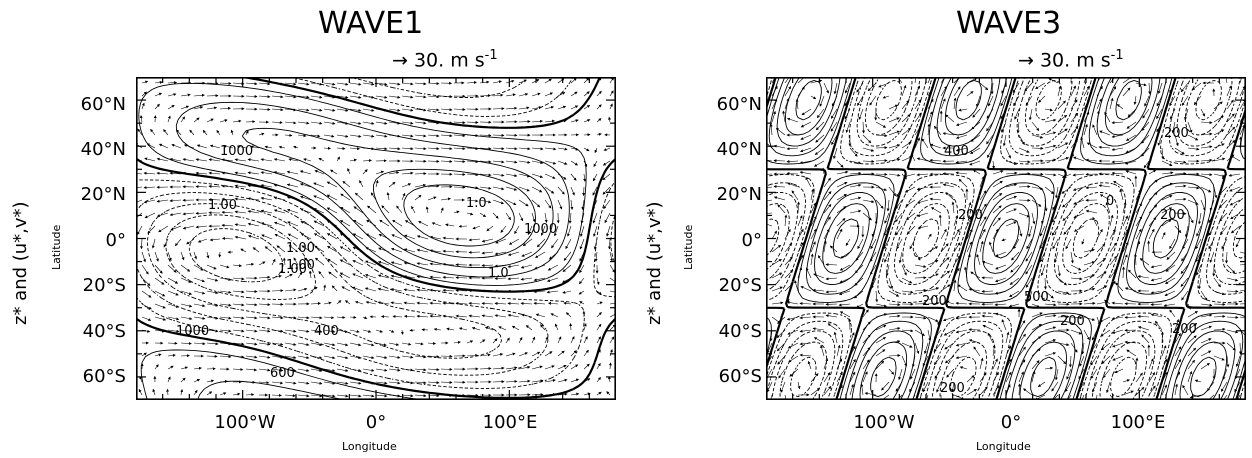 The width and height of the screenshot is (1252, 458). I want to click on contour-label: 1.0, so click(476, 203).